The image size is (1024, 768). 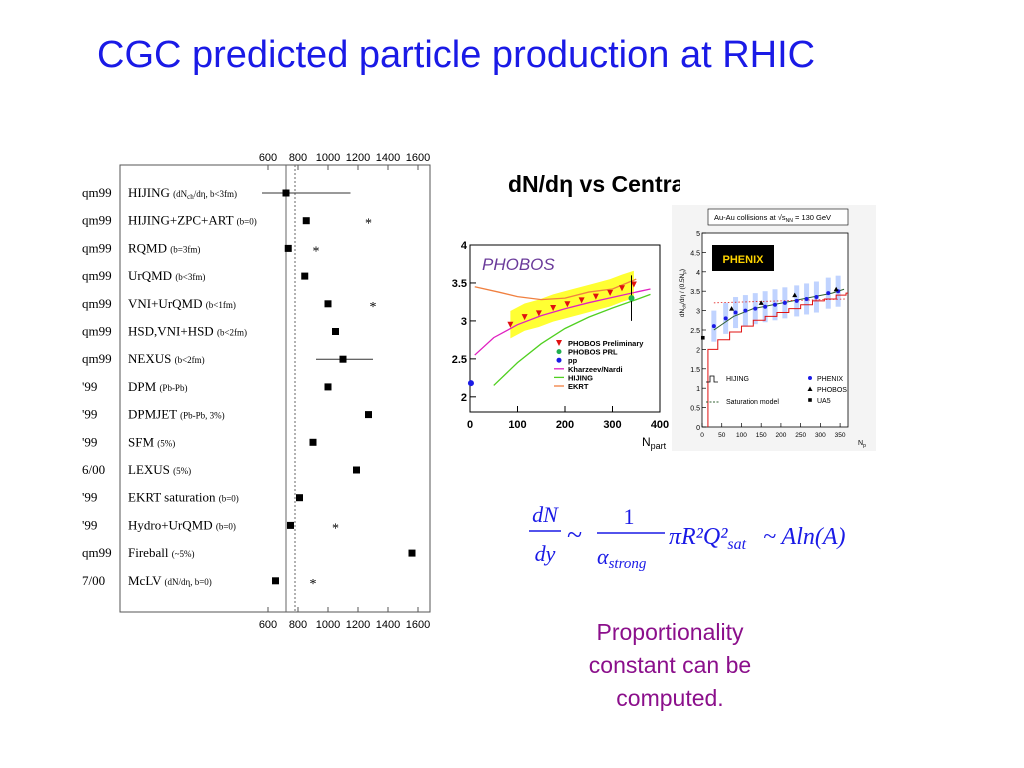 What do you see at coordinates (572, 304) in the screenshot?
I see `systematic-band` at bounding box center [572, 304].